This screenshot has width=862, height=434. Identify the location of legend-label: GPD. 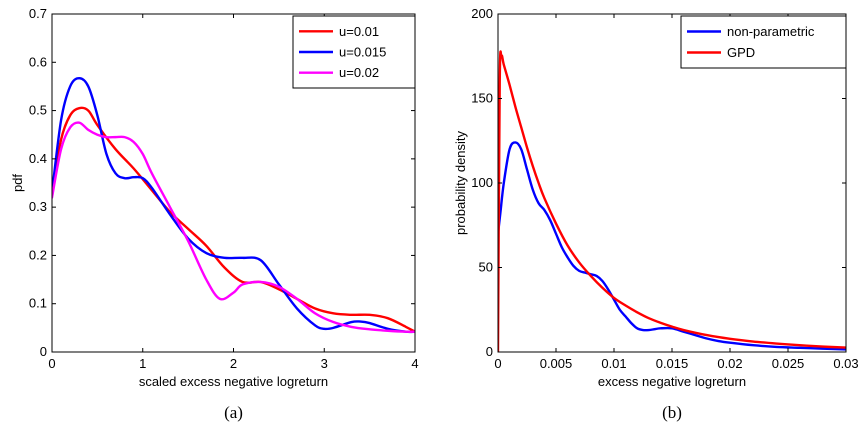
(741, 52).